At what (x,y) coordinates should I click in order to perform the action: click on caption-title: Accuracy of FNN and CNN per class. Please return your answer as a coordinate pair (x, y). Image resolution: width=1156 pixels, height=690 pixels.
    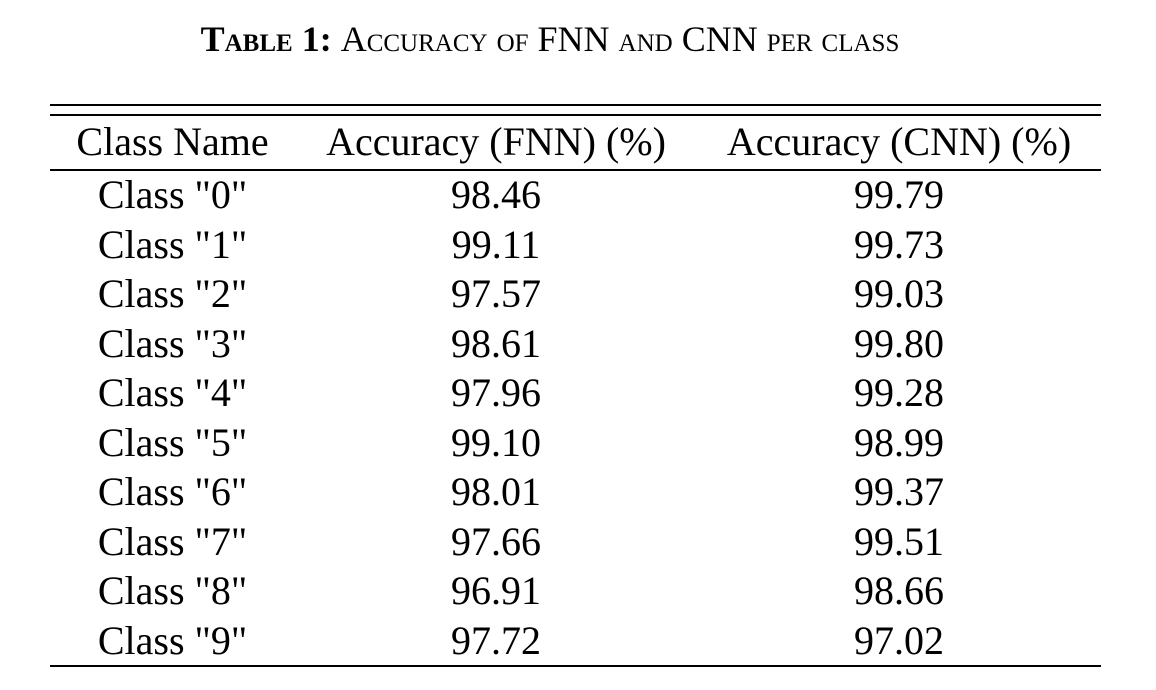
    Looking at the image, I should click on (620, 39).